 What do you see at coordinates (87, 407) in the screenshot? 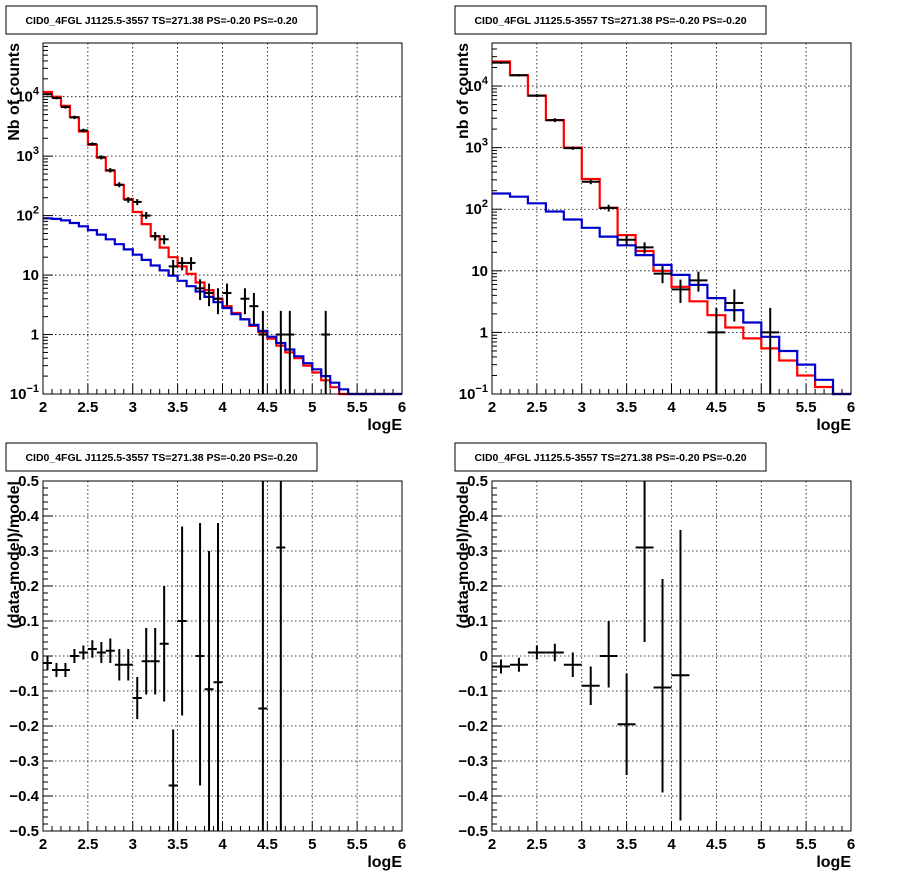
I see `x-tick-label: 2.5` at bounding box center [87, 407].